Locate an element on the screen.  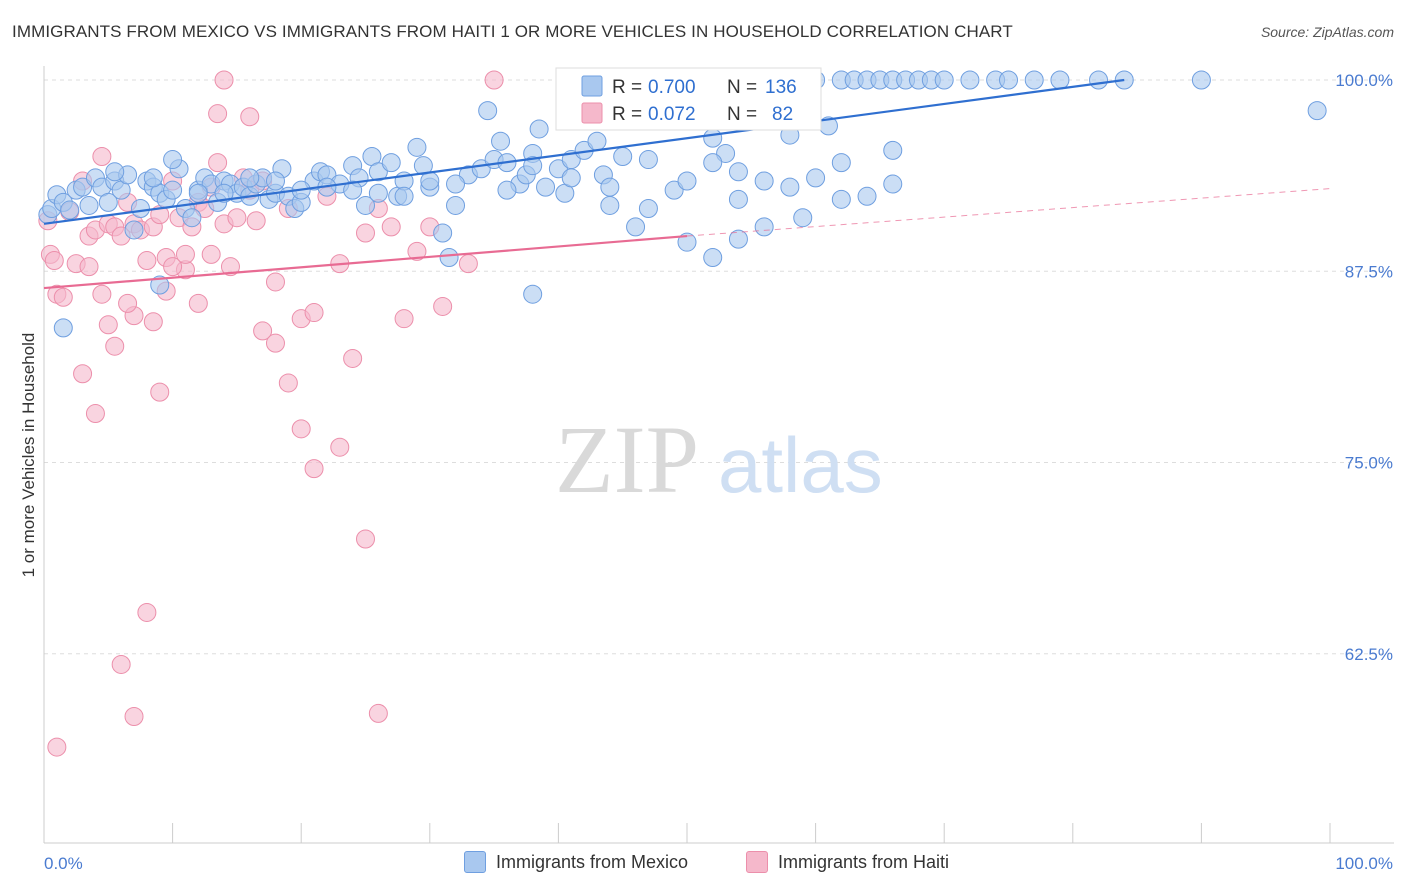
haiti-trend-line is located at coordinates (365, 262).